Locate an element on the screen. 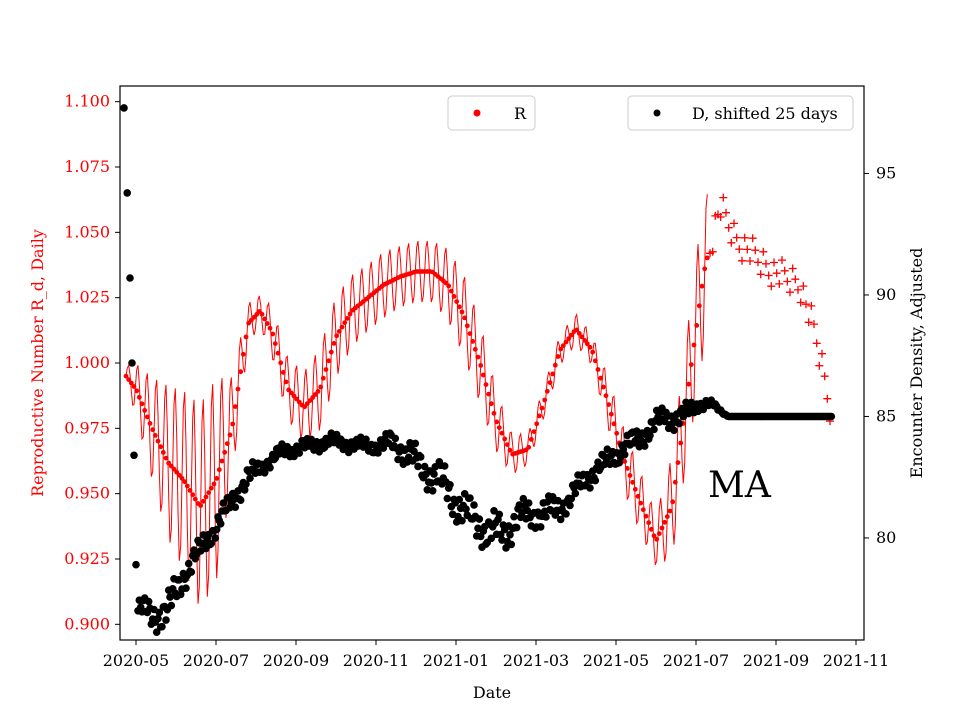 The width and height of the screenshot is (960, 720). x-tick-label: 2020-07 is located at coordinates (216, 660).